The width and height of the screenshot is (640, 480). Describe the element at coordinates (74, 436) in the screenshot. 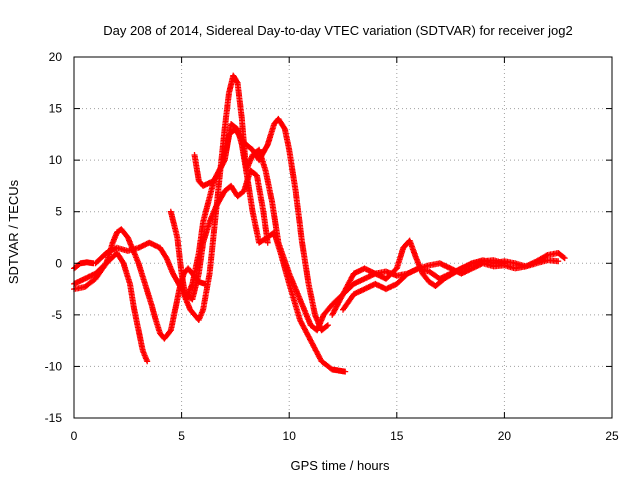

I see `x-tick-label: 0` at that location.